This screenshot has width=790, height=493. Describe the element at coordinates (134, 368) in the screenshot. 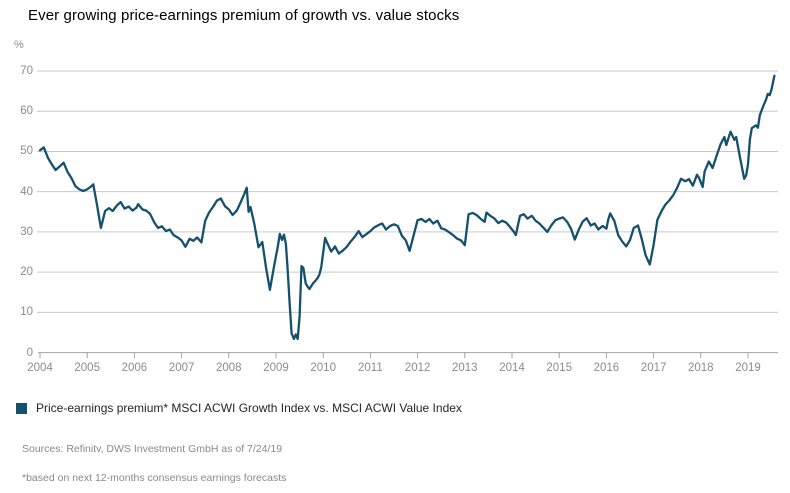

I see `x-axis-label: 2006` at that location.